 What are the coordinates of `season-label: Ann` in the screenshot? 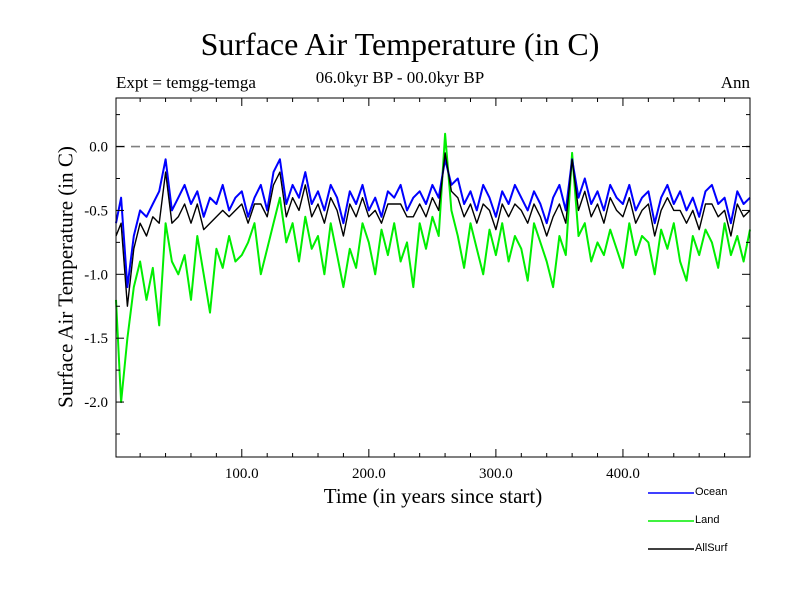 It's located at (735, 82).